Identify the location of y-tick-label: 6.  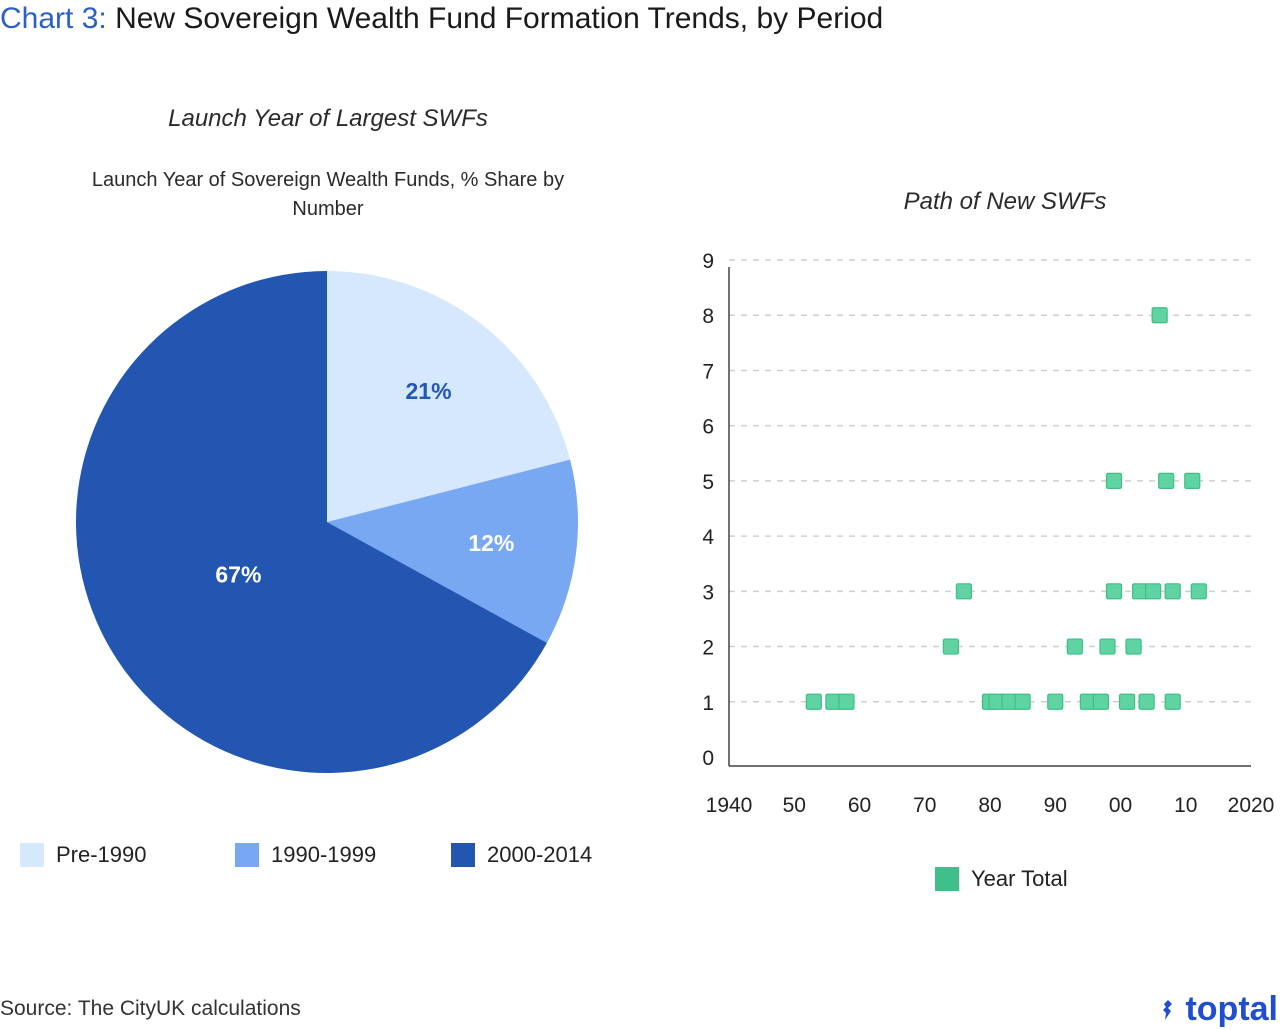
(708, 427).